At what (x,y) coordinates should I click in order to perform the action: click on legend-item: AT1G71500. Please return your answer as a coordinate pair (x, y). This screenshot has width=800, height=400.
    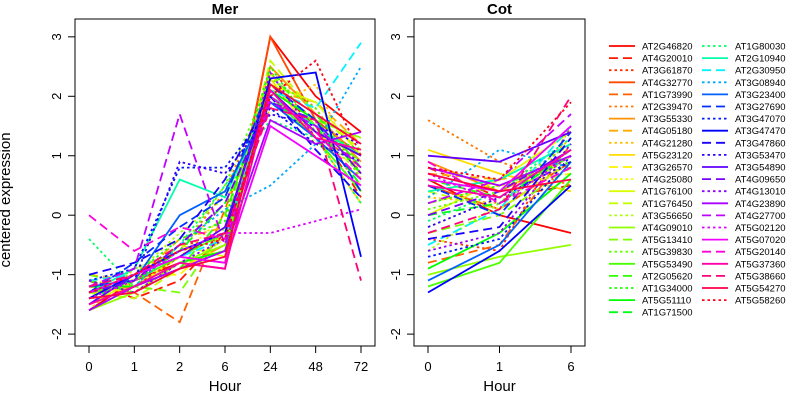
    Looking at the image, I should click on (651, 313).